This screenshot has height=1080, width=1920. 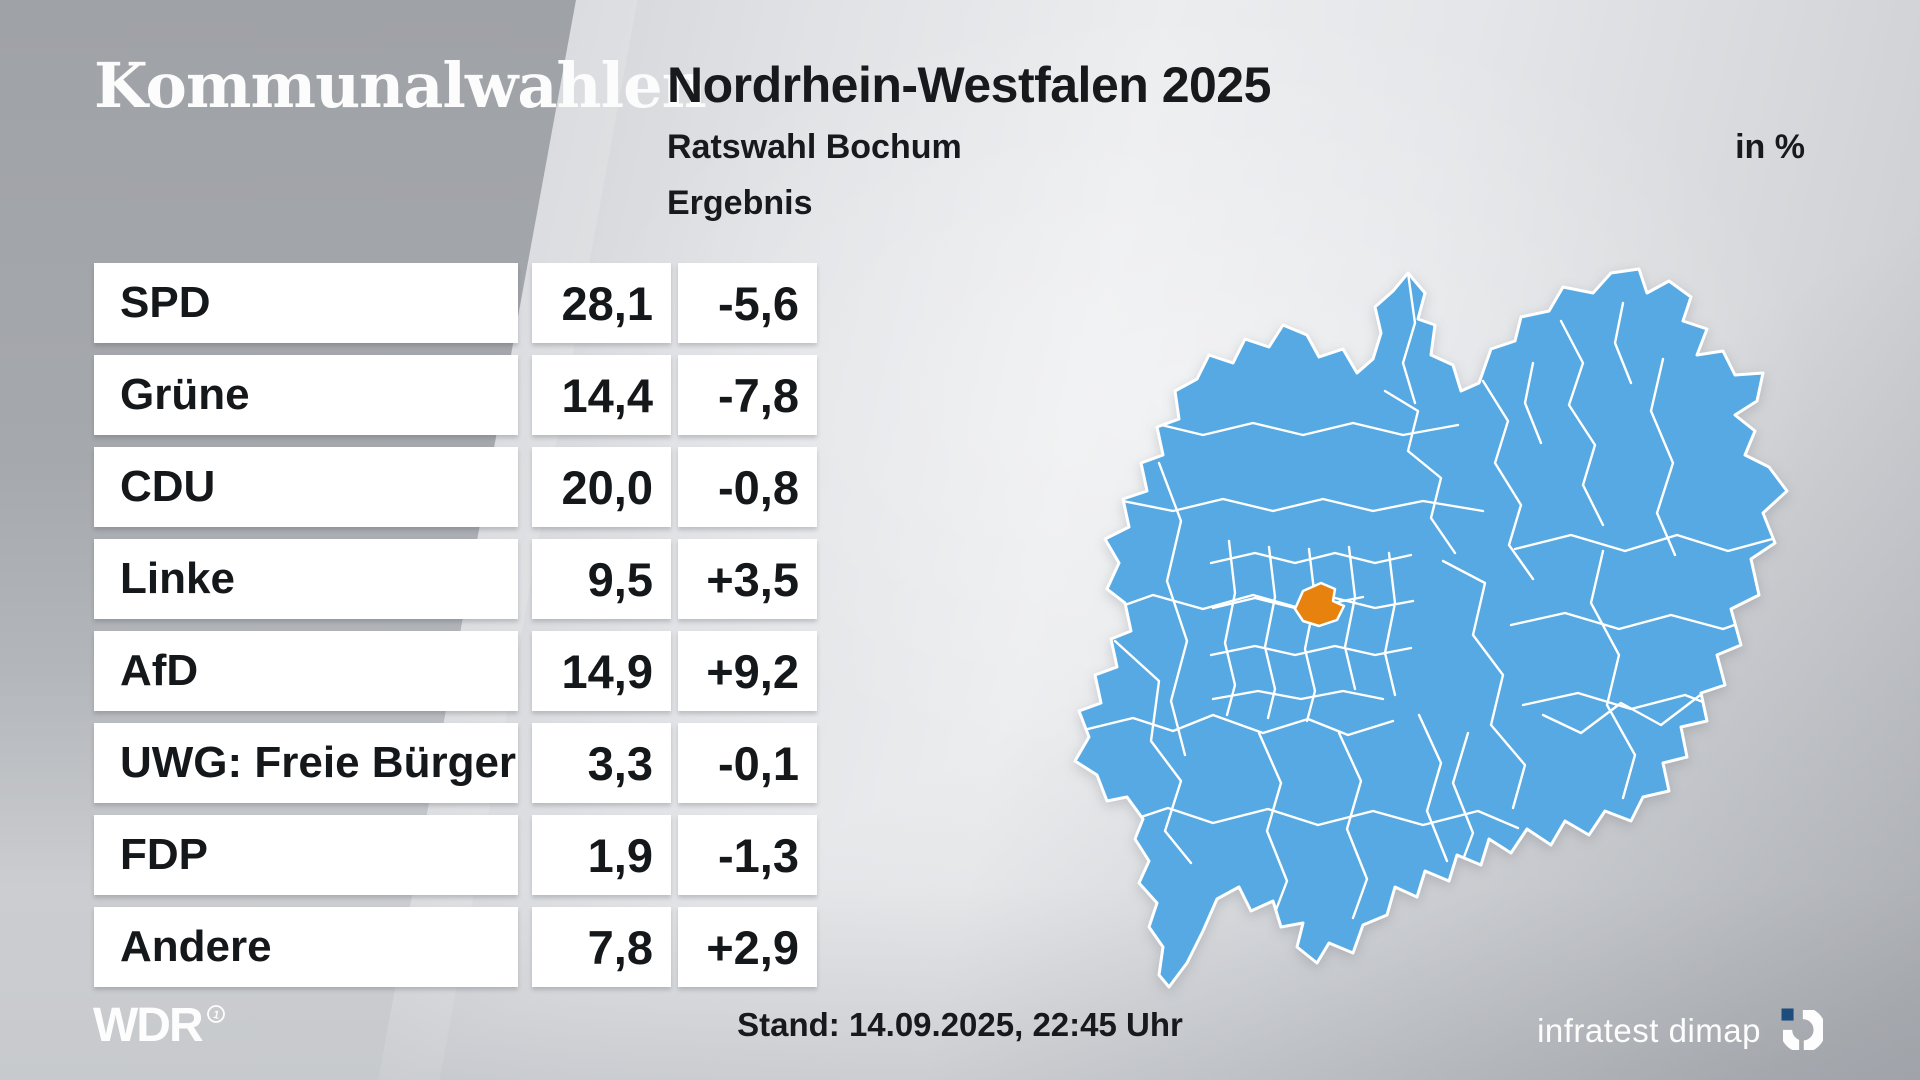 I want to click on result-value-cell: 14,9, so click(x=601, y=671).